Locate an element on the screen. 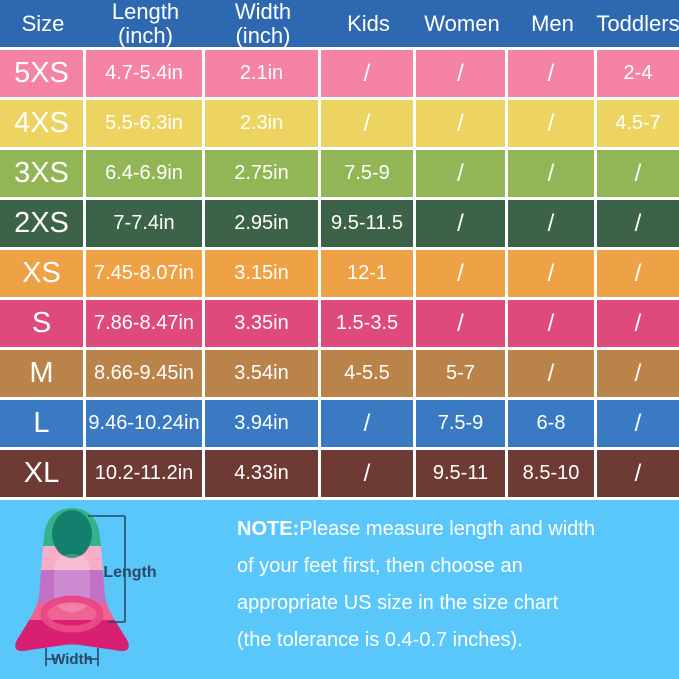  column-header-size: Size is located at coordinates (43, 23).